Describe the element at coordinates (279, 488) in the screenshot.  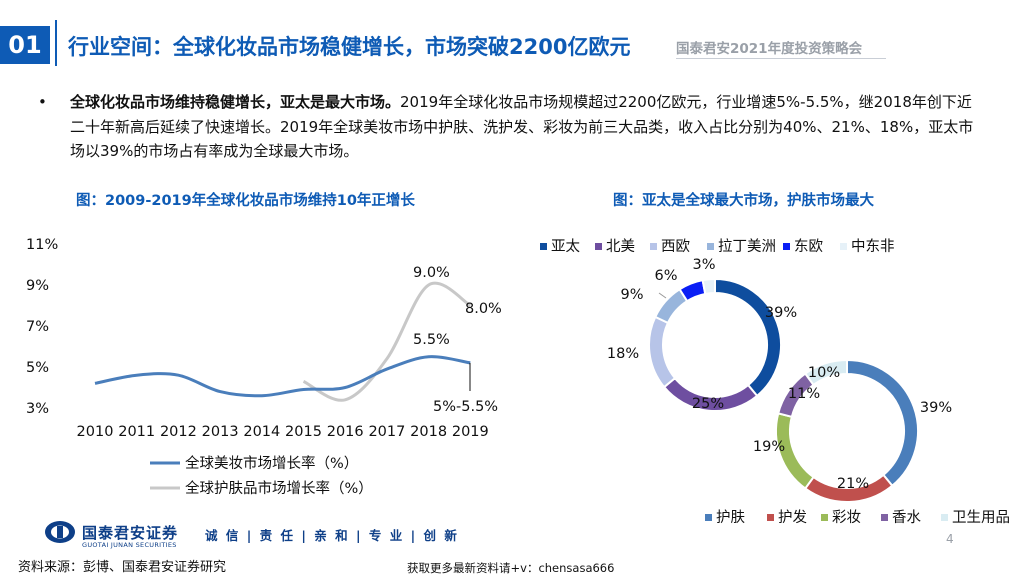
I see `legend-label: 全球护肤品市场增长率（%）` at that location.